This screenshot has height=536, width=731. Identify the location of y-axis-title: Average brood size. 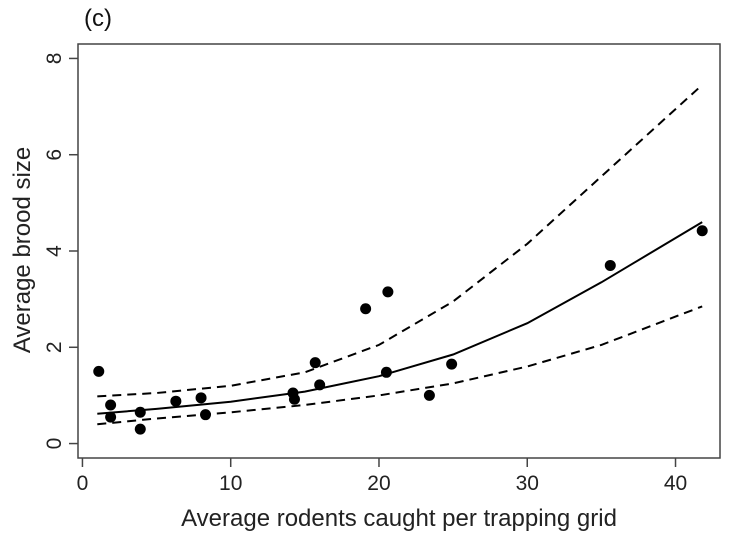
(22, 250).